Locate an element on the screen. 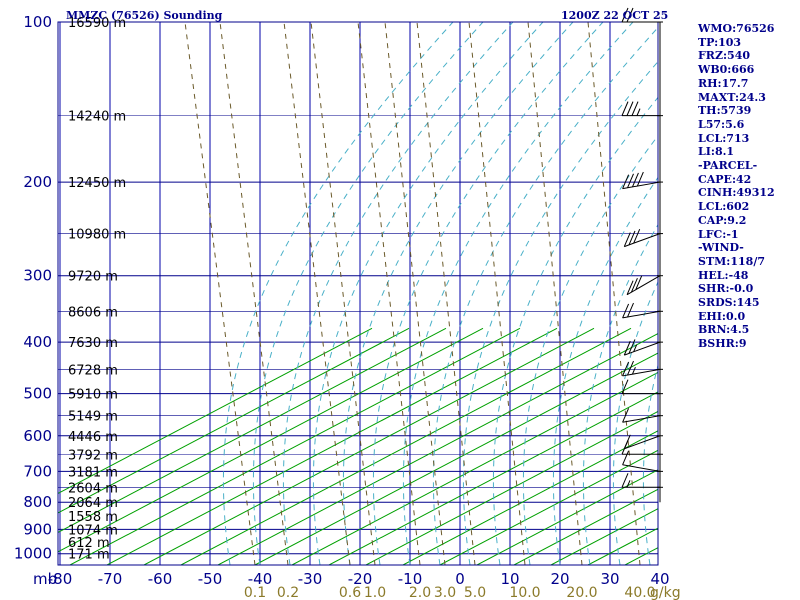 This screenshot has height=600, width=800. stat-11: CAPE:42 is located at coordinates (725, 179).